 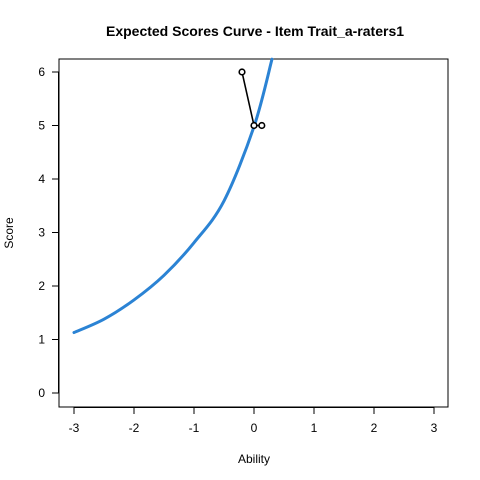 I want to click on y-axis: 0 1 2 3 4 5 6, so click(x=48, y=232).